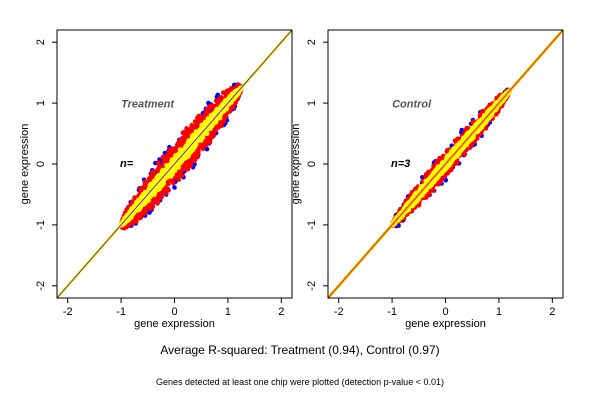  Describe the element at coordinates (174, 324) in the screenshot. I see `treatment-x-axis-title: gene expression` at that location.